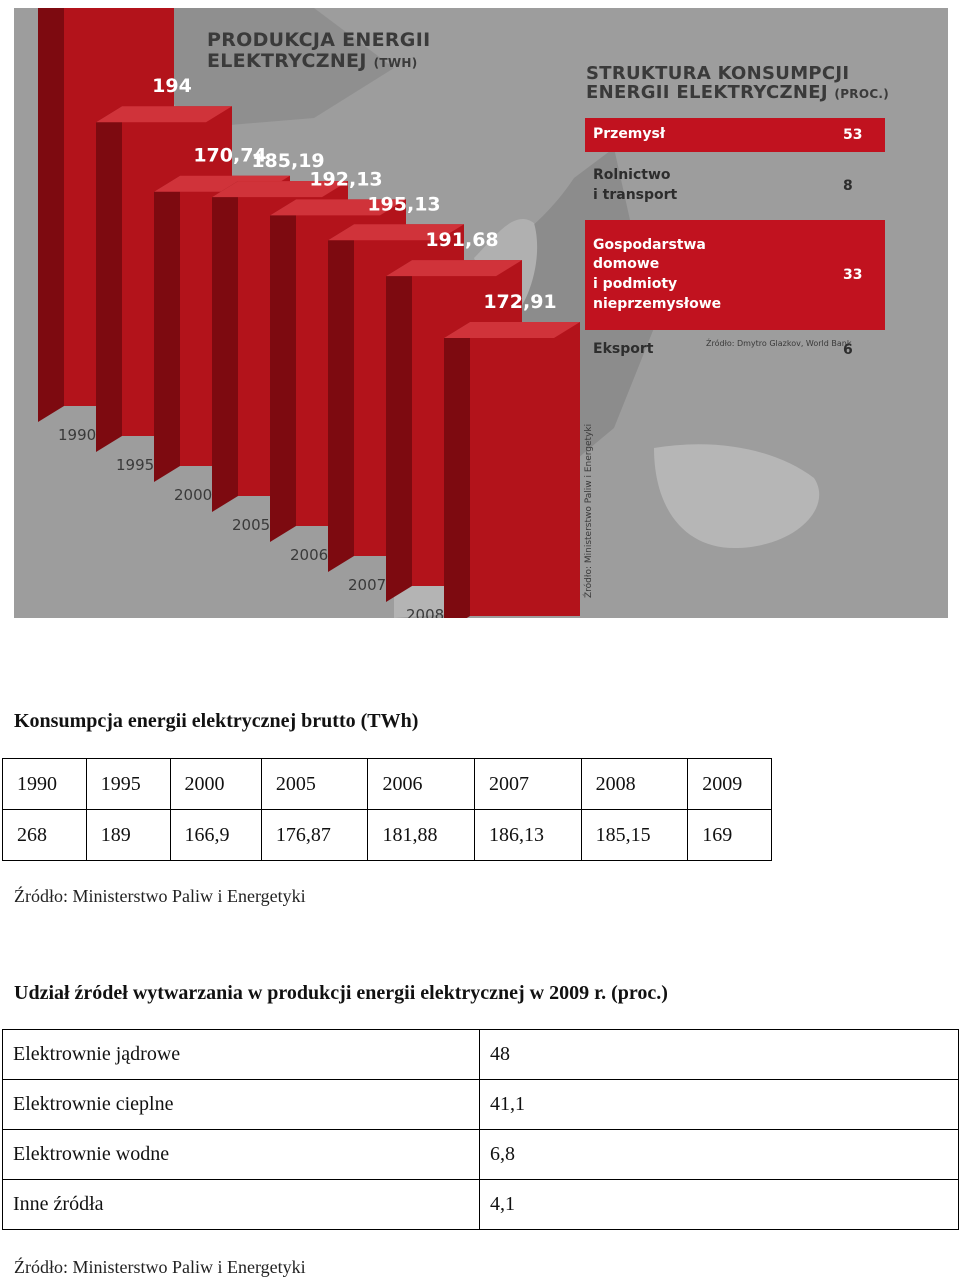  I want to click on bar-year-label: 2006, so click(309, 555).